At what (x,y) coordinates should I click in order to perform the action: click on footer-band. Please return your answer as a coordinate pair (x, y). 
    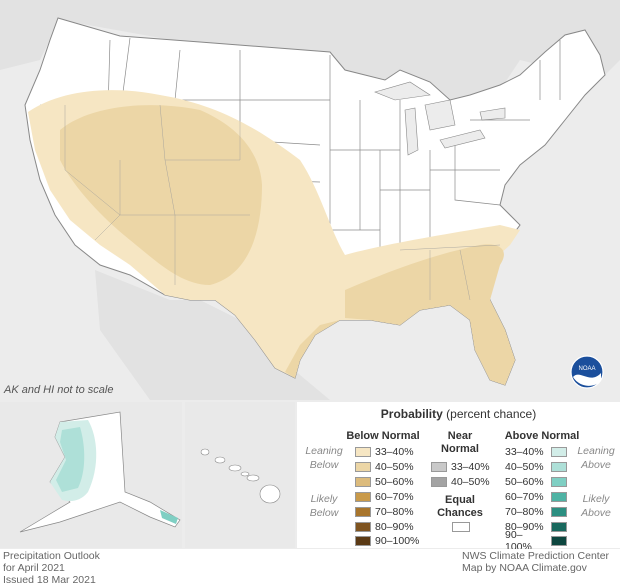
    Looking at the image, I should click on (310, 567).